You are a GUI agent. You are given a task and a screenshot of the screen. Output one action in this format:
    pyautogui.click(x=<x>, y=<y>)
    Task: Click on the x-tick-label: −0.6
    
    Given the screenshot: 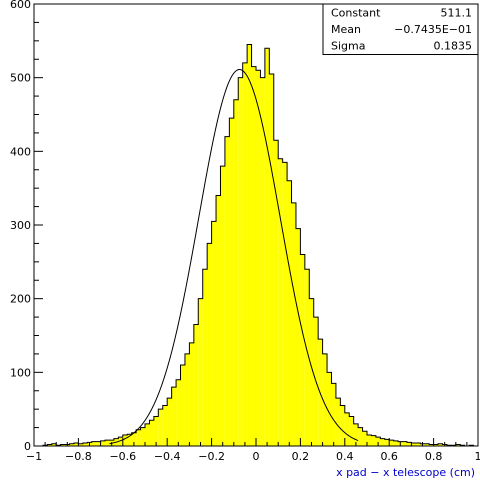 What is the action you would take?
    pyautogui.click(x=122, y=456)
    